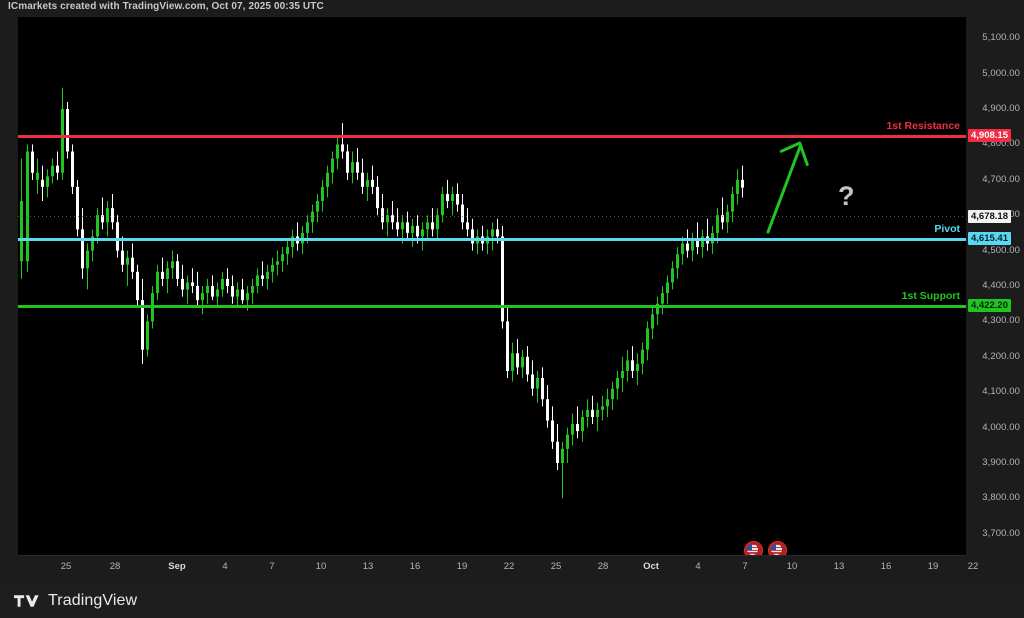 This screenshot has height=618, width=1024. Describe the element at coordinates (1001, 321) in the screenshot. I see `price-axis-tick: 4,300.00` at that location.